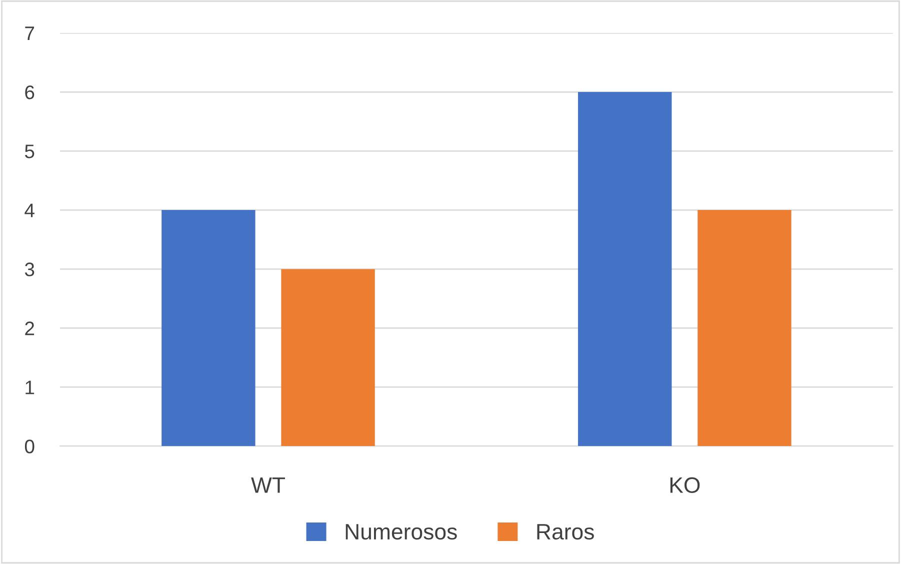  Describe the element at coordinates (29, 211) in the screenshot. I see `y-tick-label: 4` at that location.